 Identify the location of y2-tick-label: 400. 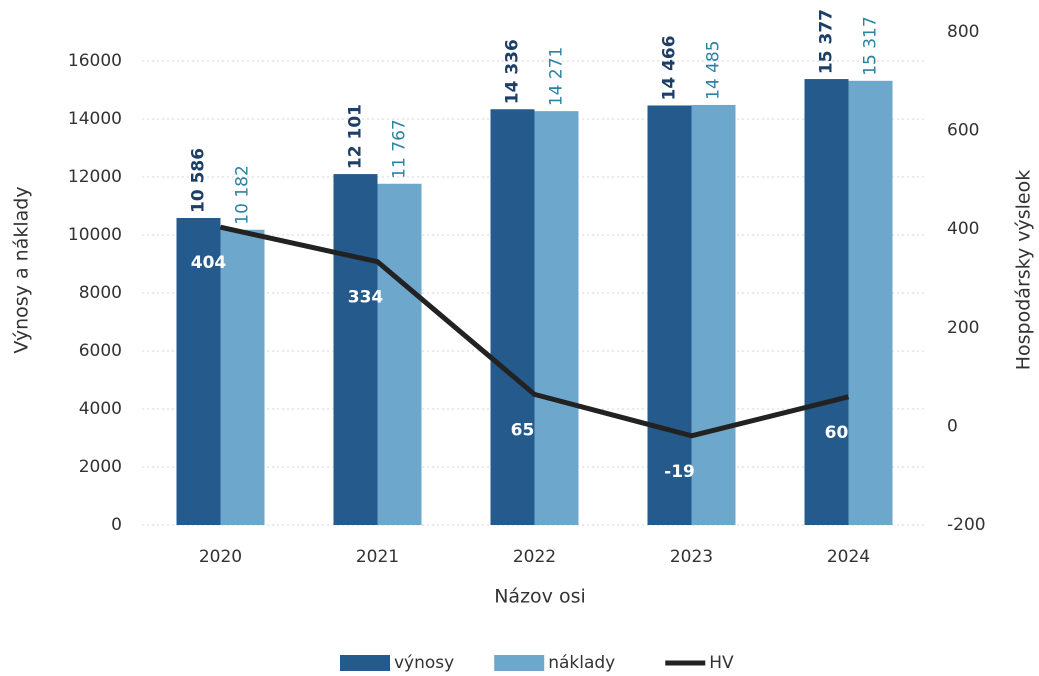
(963, 229).